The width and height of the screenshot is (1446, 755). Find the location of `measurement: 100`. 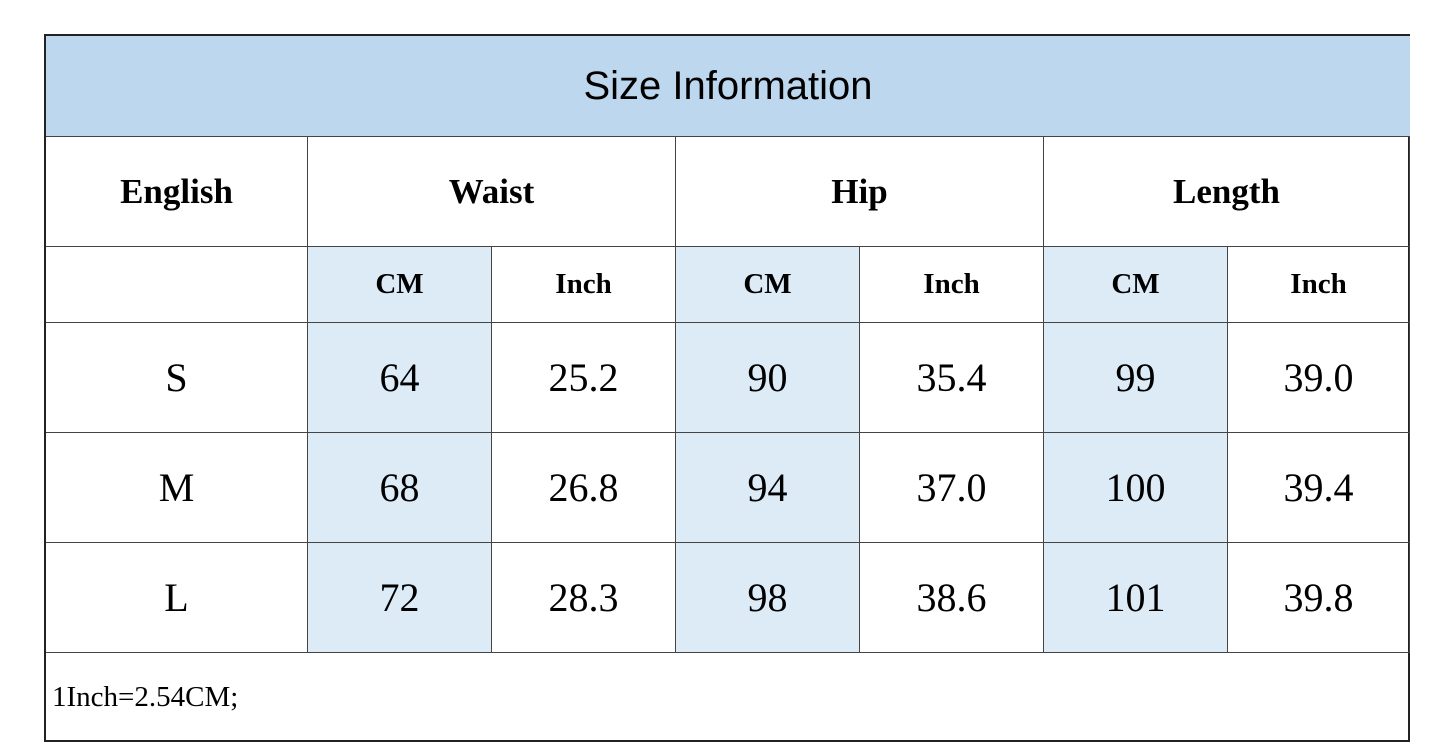

measurement: 100 is located at coordinates (1136, 488).